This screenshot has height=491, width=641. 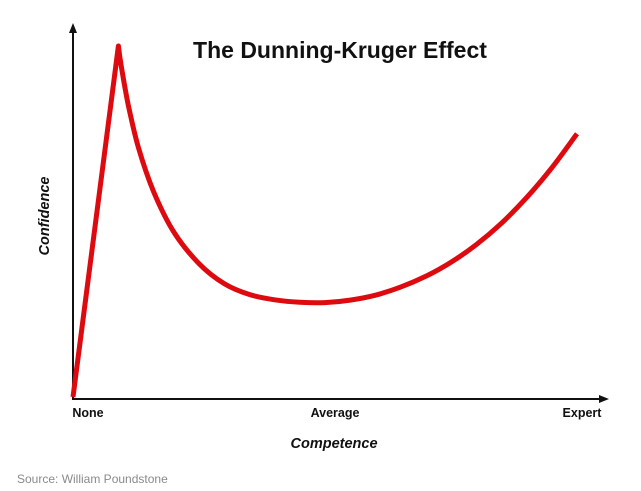 What do you see at coordinates (333, 444) in the screenshot?
I see `x-axis-label: Competence` at bounding box center [333, 444].